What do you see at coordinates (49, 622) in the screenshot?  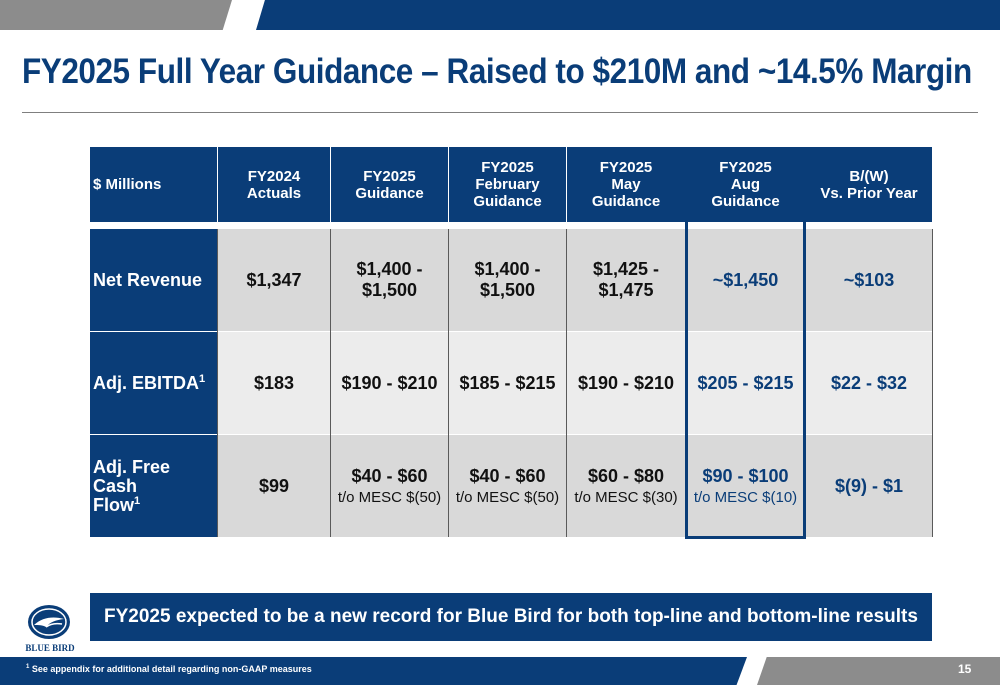 I see `blue-bird-logo-icon` at bounding box center [49, 622].